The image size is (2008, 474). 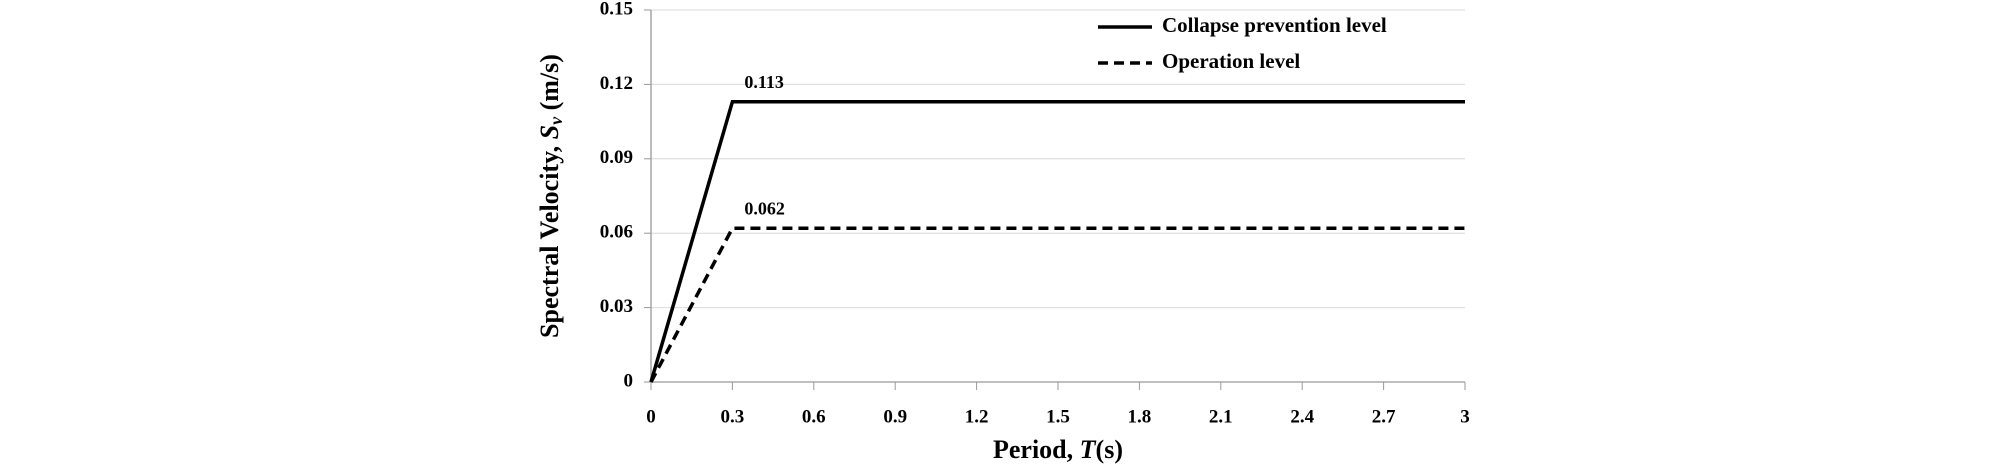 What do you see at coordinates (1384, 416) in the screenshot?
I see `x-tick-label: 2.7` at bounding box center [1384, 416].